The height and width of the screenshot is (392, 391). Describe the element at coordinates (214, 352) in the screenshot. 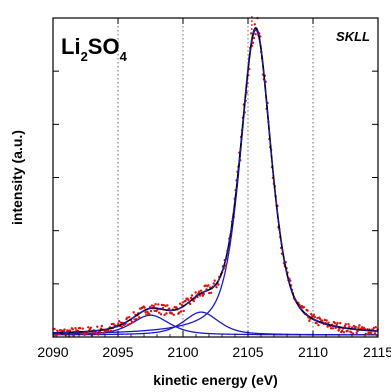

I see `x-tick-labels: 2090 2095 2100 2105 2110 2115` at that location.